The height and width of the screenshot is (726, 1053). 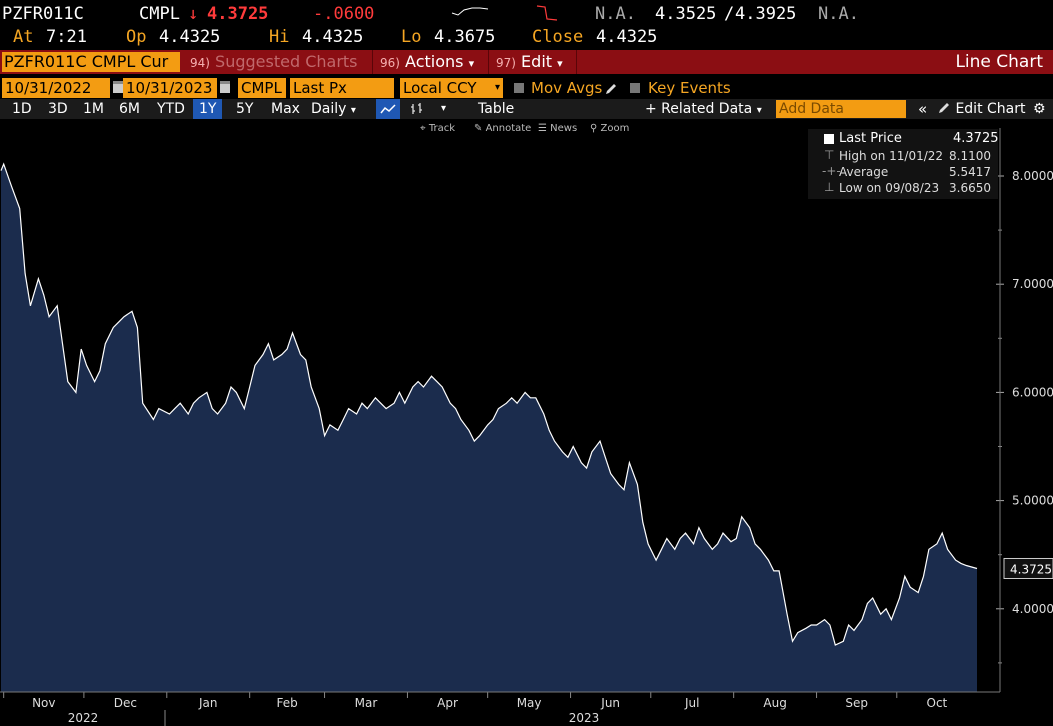 What do you see at coordinates (699, 109) in the screenshot?
I see `related-data-label: + Related Data` at bounding box center [699, 109].